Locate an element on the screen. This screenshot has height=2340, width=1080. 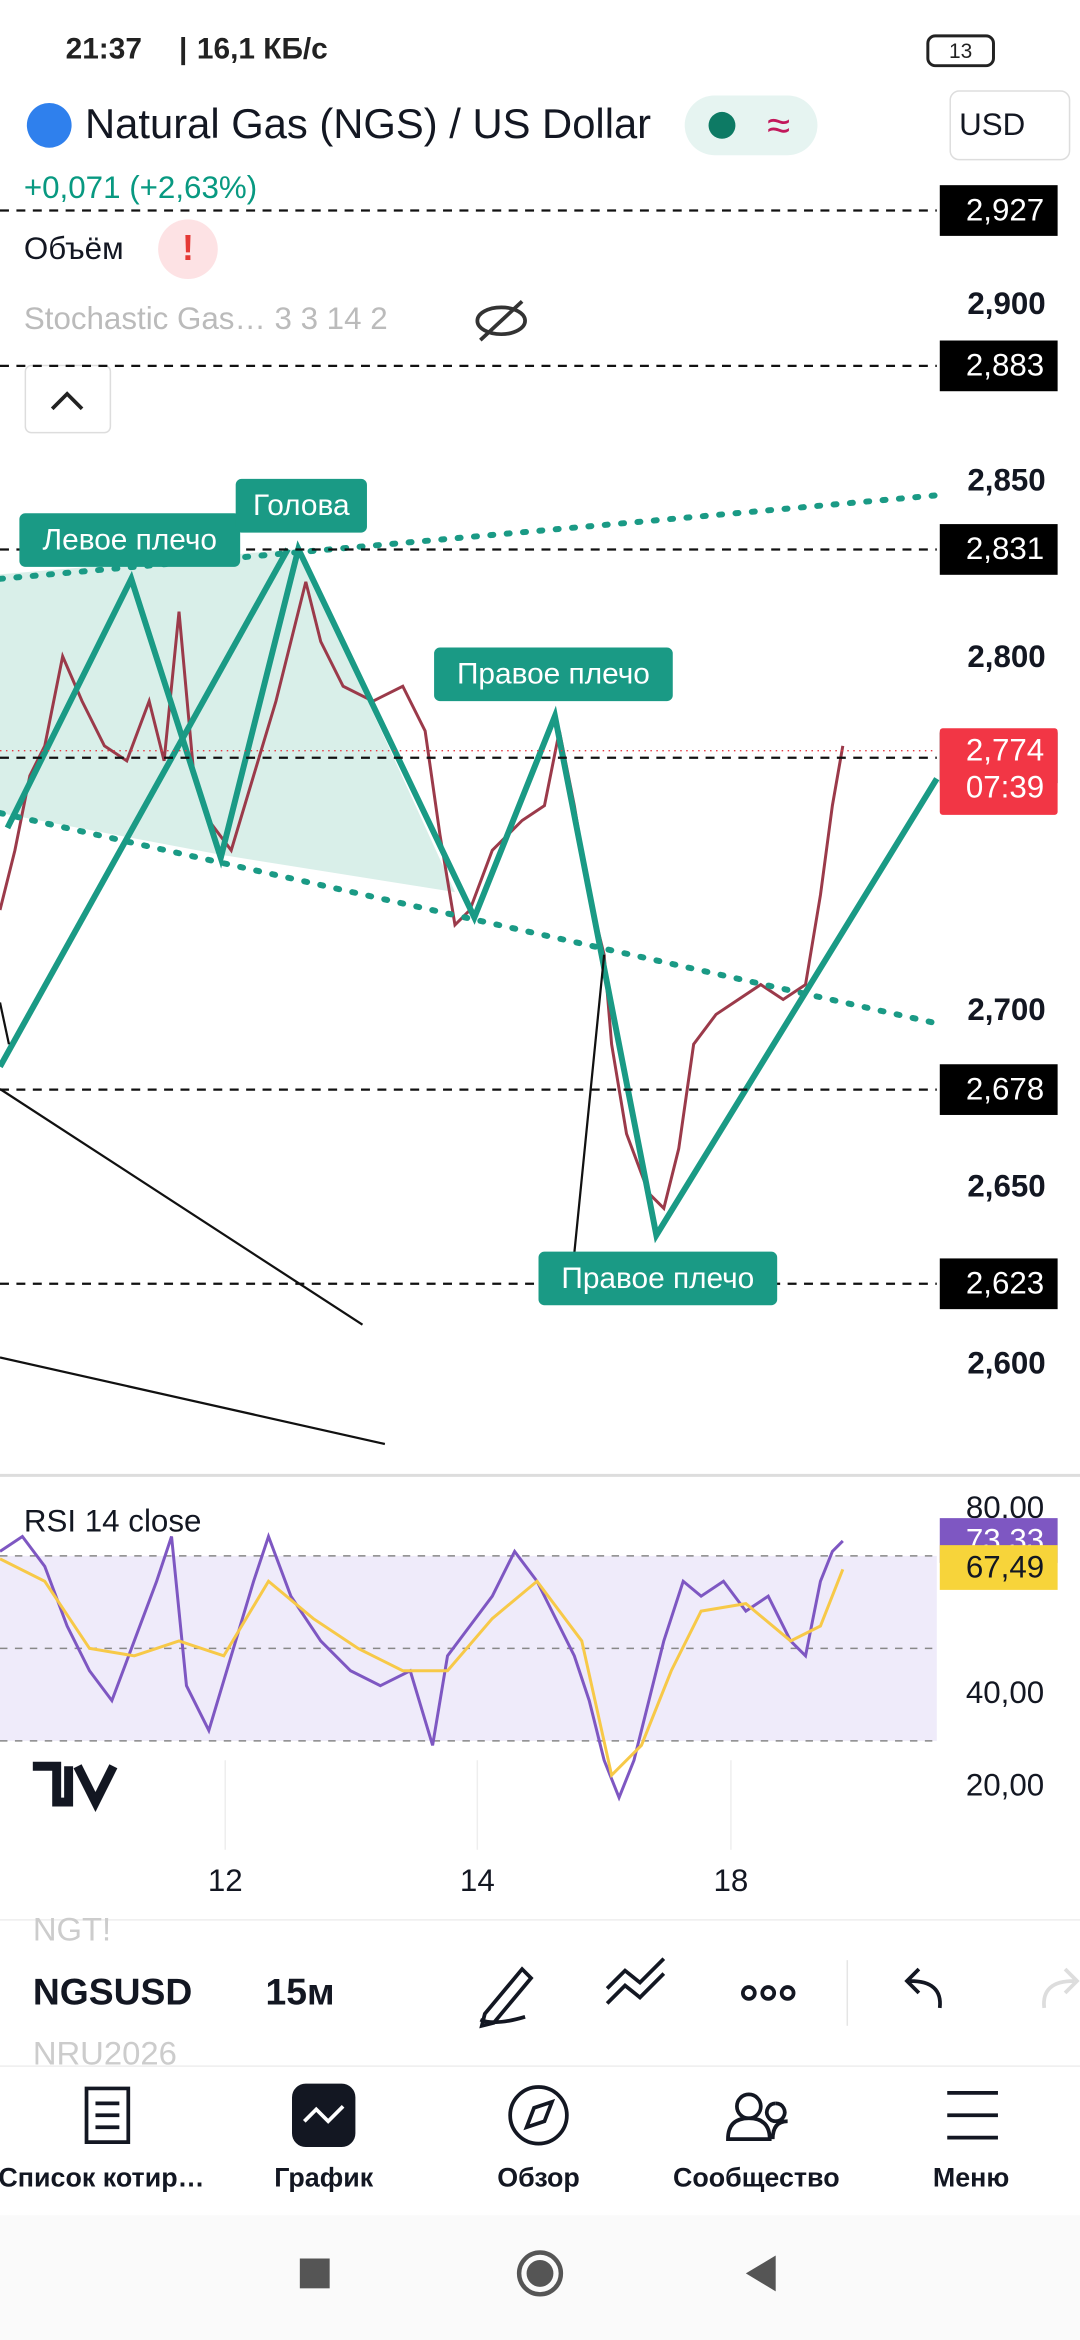
zigzag-leg is located at coordinates (145, 808).